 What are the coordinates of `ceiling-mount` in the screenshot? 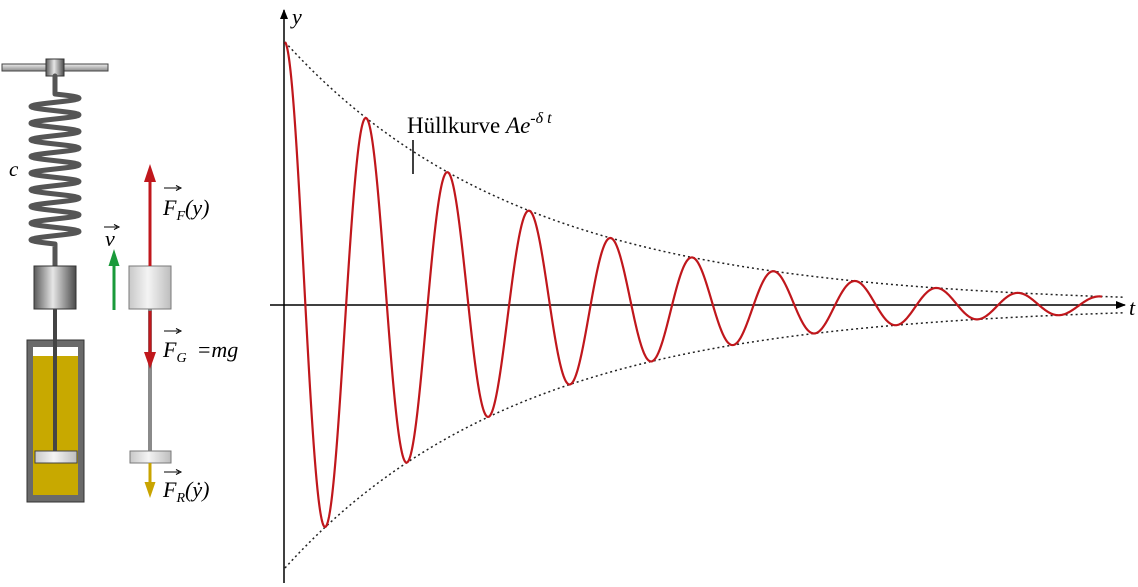 It's located at (55, 67).